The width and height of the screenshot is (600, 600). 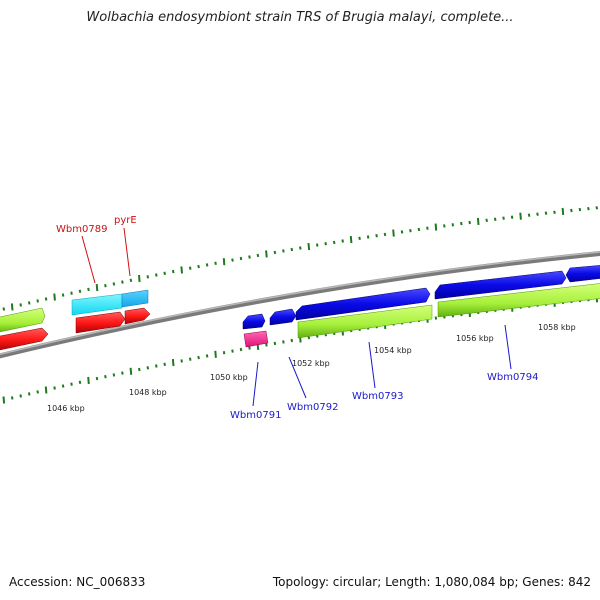 I want to click on gene-label-wbm0793: Wbm0793, so click(x=377, y=396).